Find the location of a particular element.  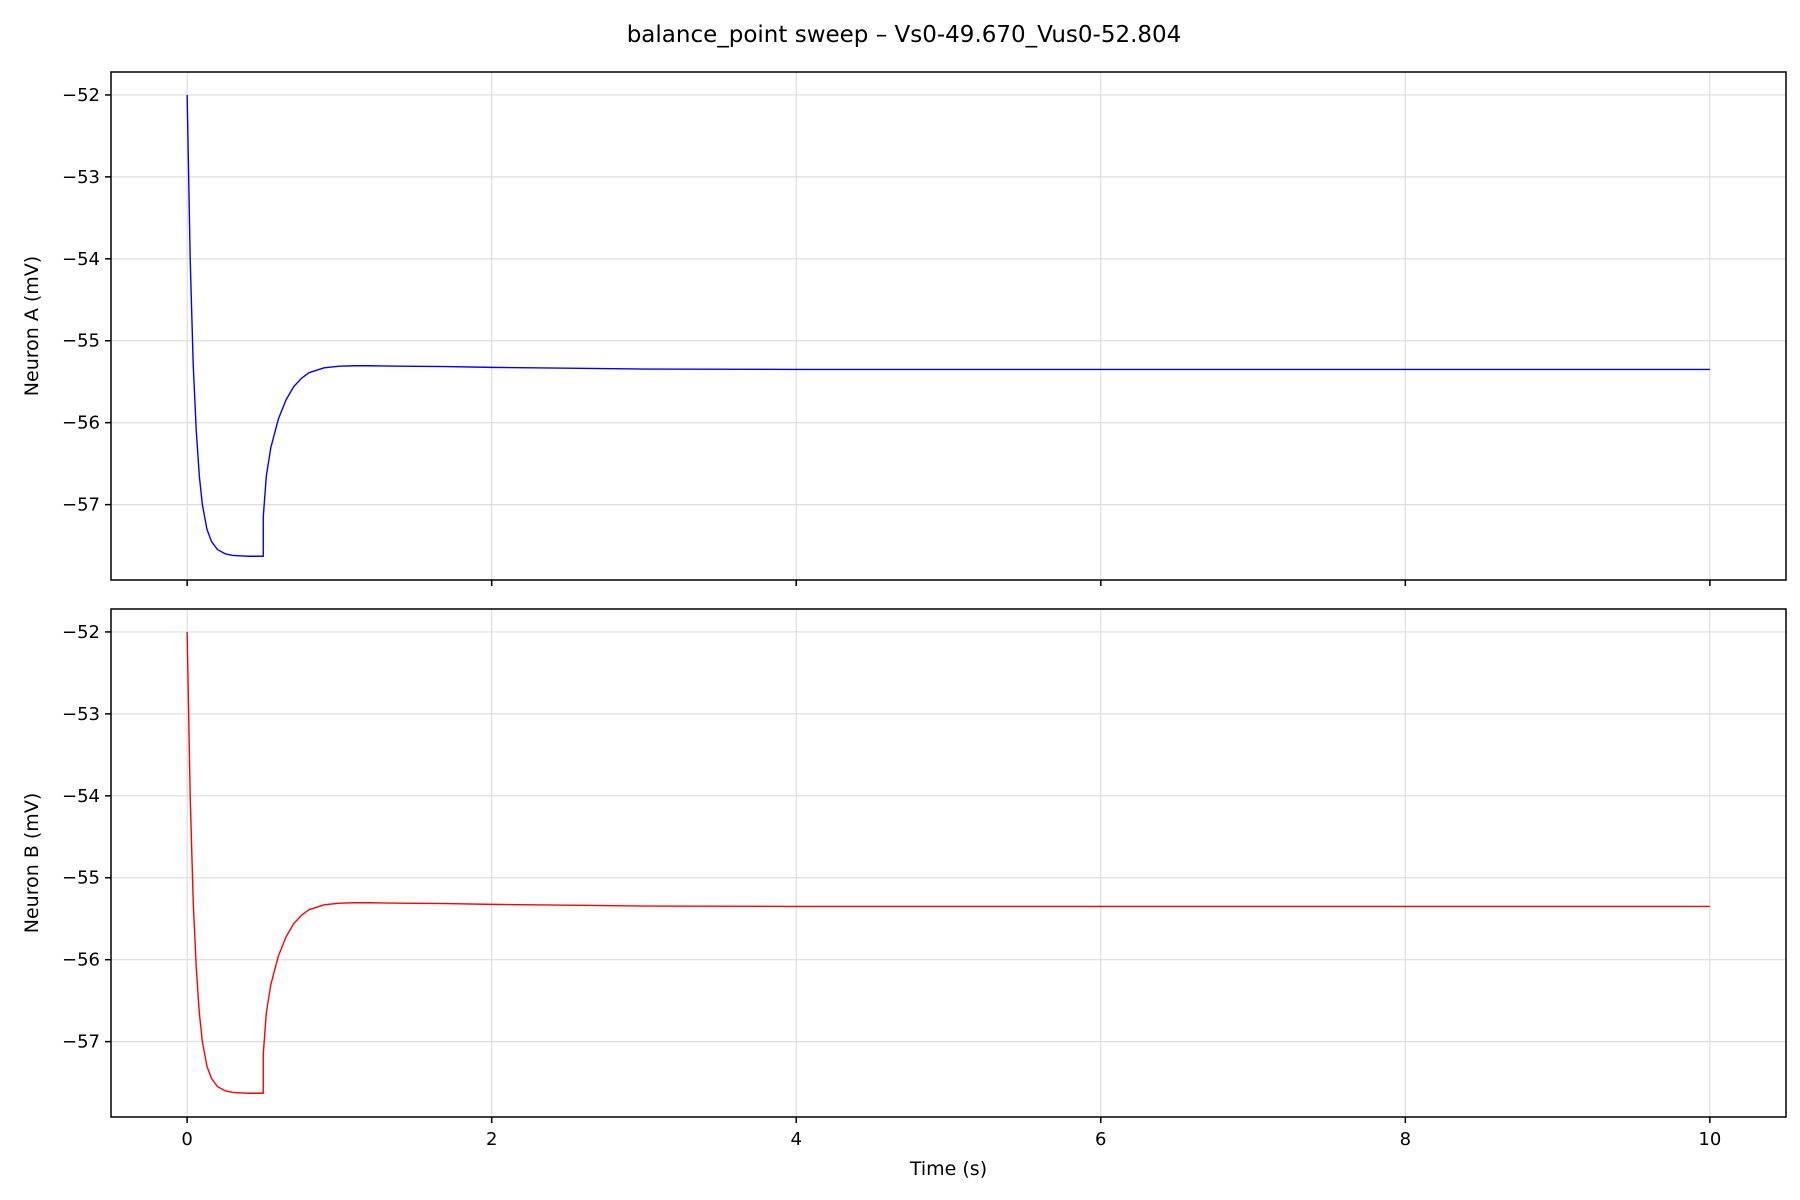

x-tick-label: 8 is located at coordinates (1405, 1139).